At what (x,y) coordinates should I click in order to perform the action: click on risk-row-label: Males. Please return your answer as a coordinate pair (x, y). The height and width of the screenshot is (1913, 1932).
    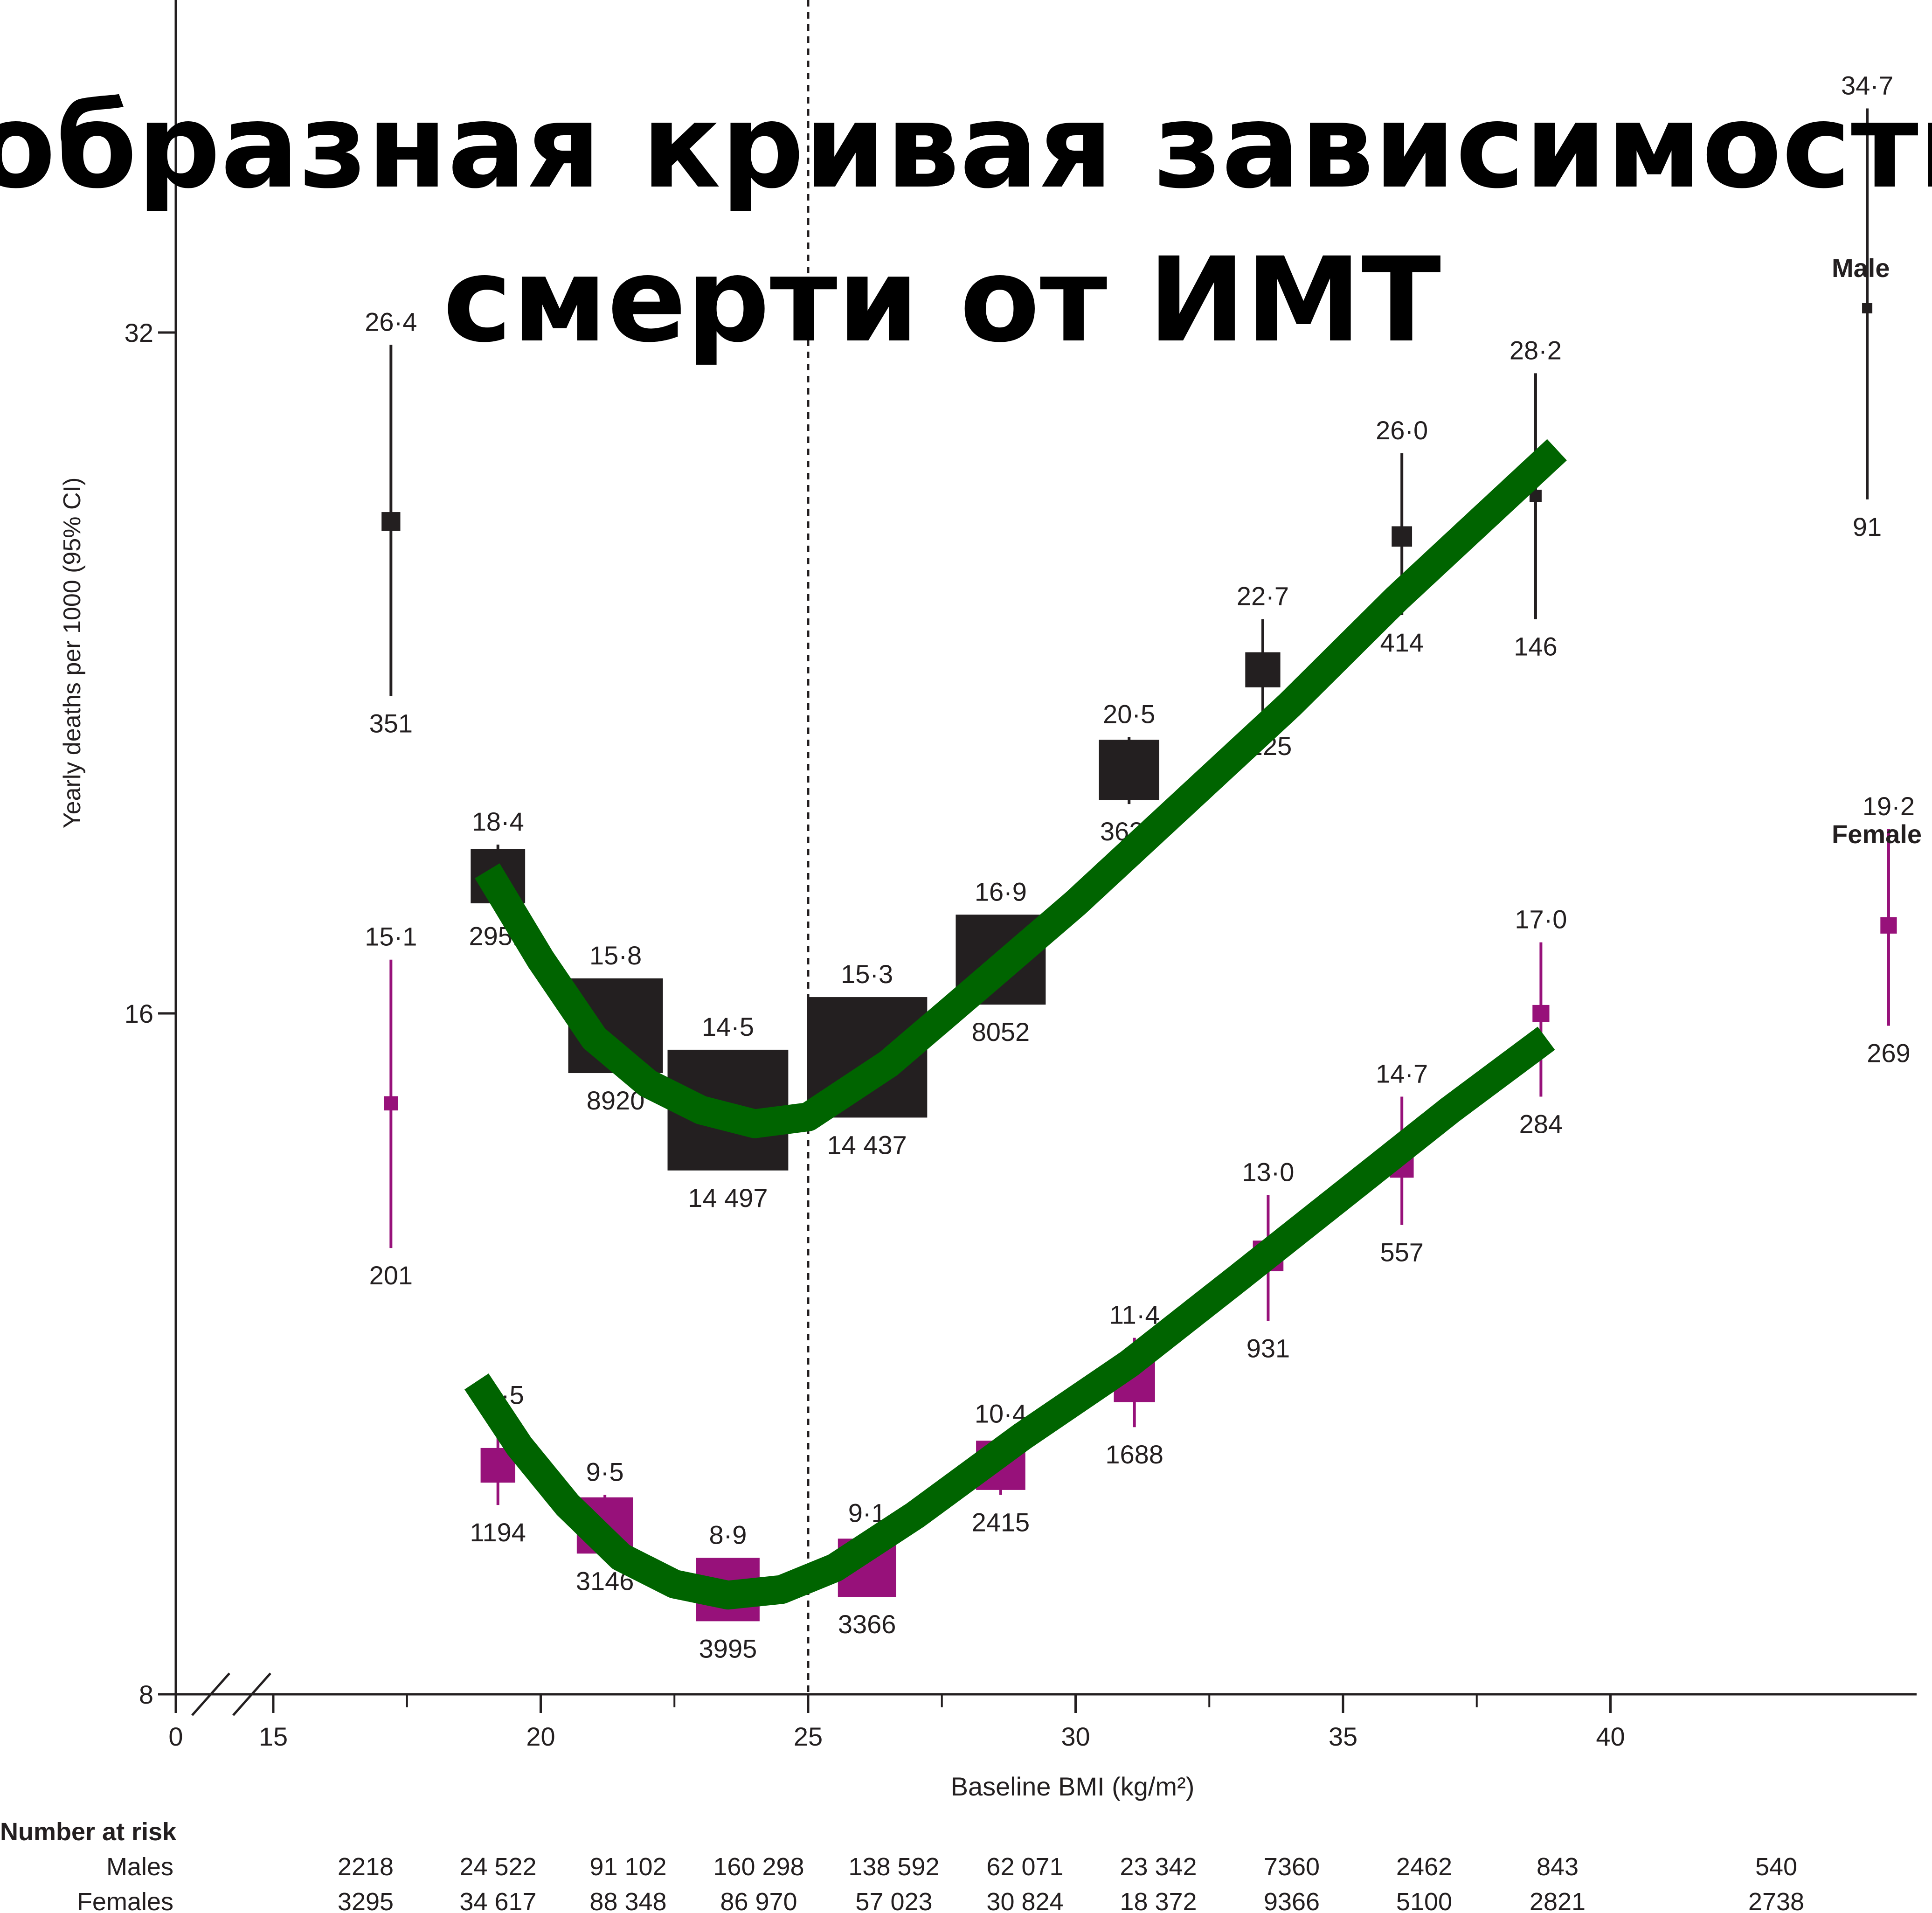
    Looking at the image, I should click on (139, 1867).